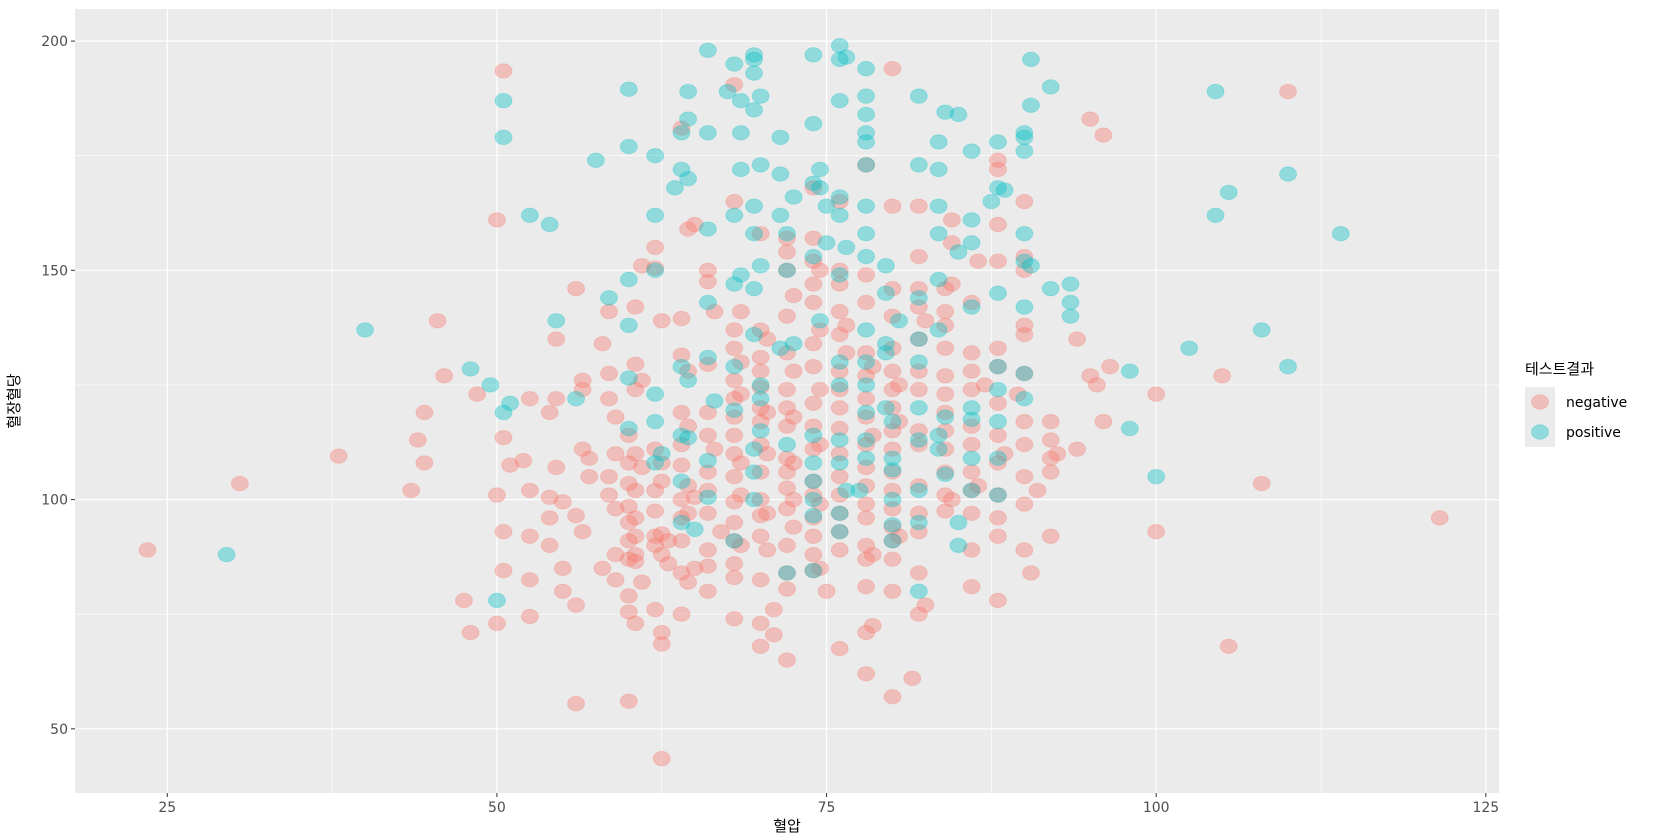  Describe the element at coordinates (1576, 417) in the screenshot. I see `legend-items: negative positive` at that location.